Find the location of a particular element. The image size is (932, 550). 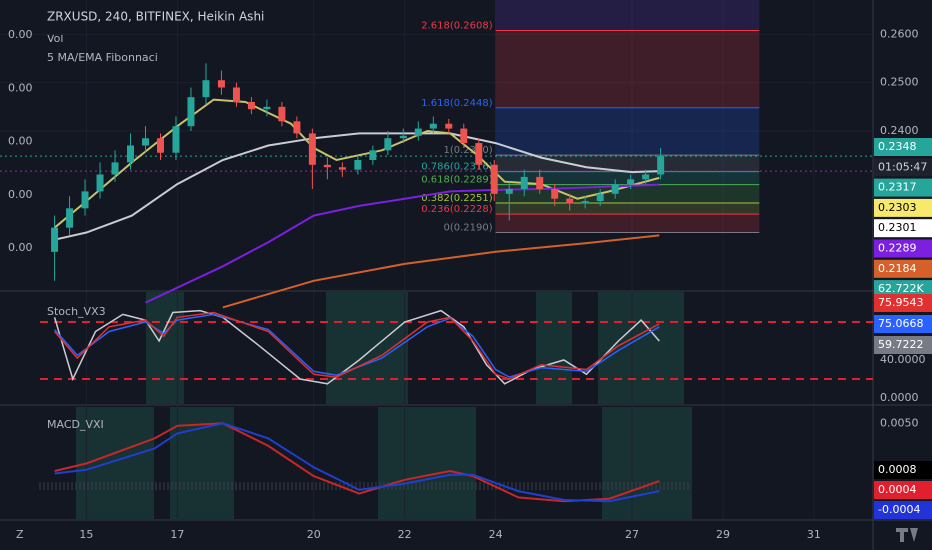

fib-label: 0.618(0.2289) is located at coordinates (457, 180).